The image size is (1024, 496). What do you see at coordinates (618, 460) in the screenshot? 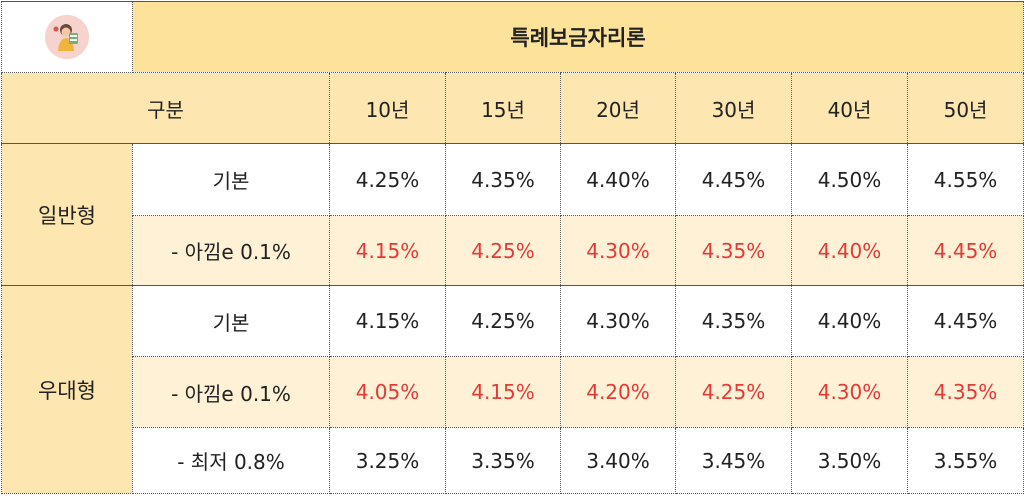
I see `rate-cell: 3.40%` at bounding box center [618, 460].